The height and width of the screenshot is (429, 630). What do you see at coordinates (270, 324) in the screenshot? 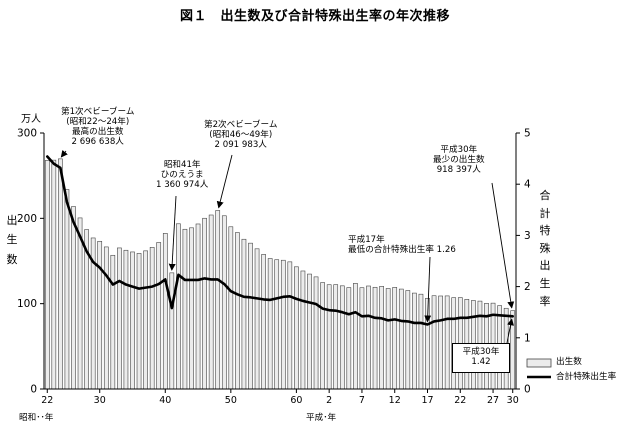
I see `bar-1981` at bounding box center [270, 324].